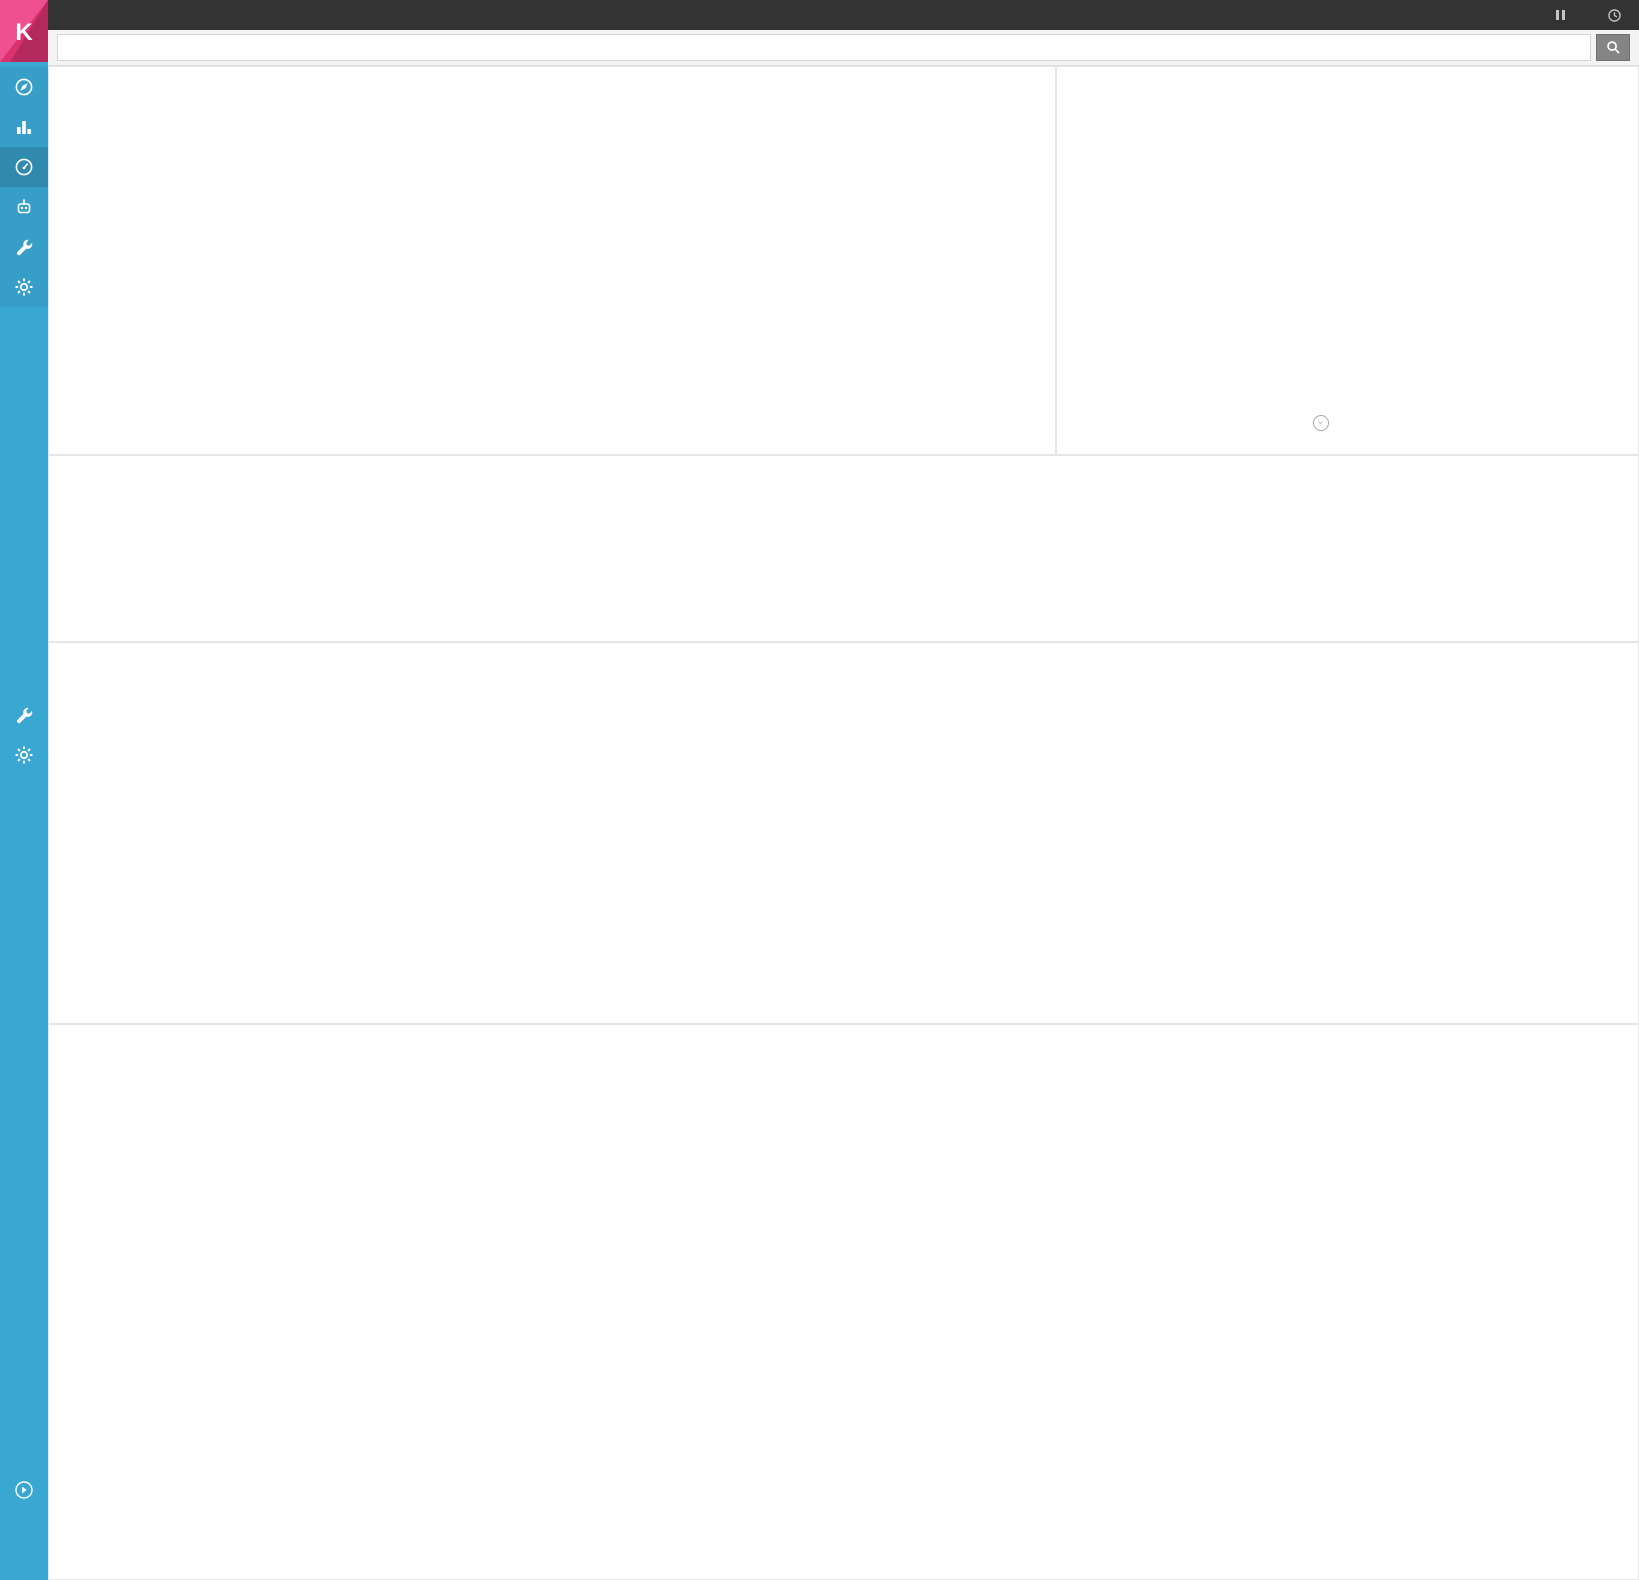  I want to click on collapse-arrow-icon, so click(24, 1490).